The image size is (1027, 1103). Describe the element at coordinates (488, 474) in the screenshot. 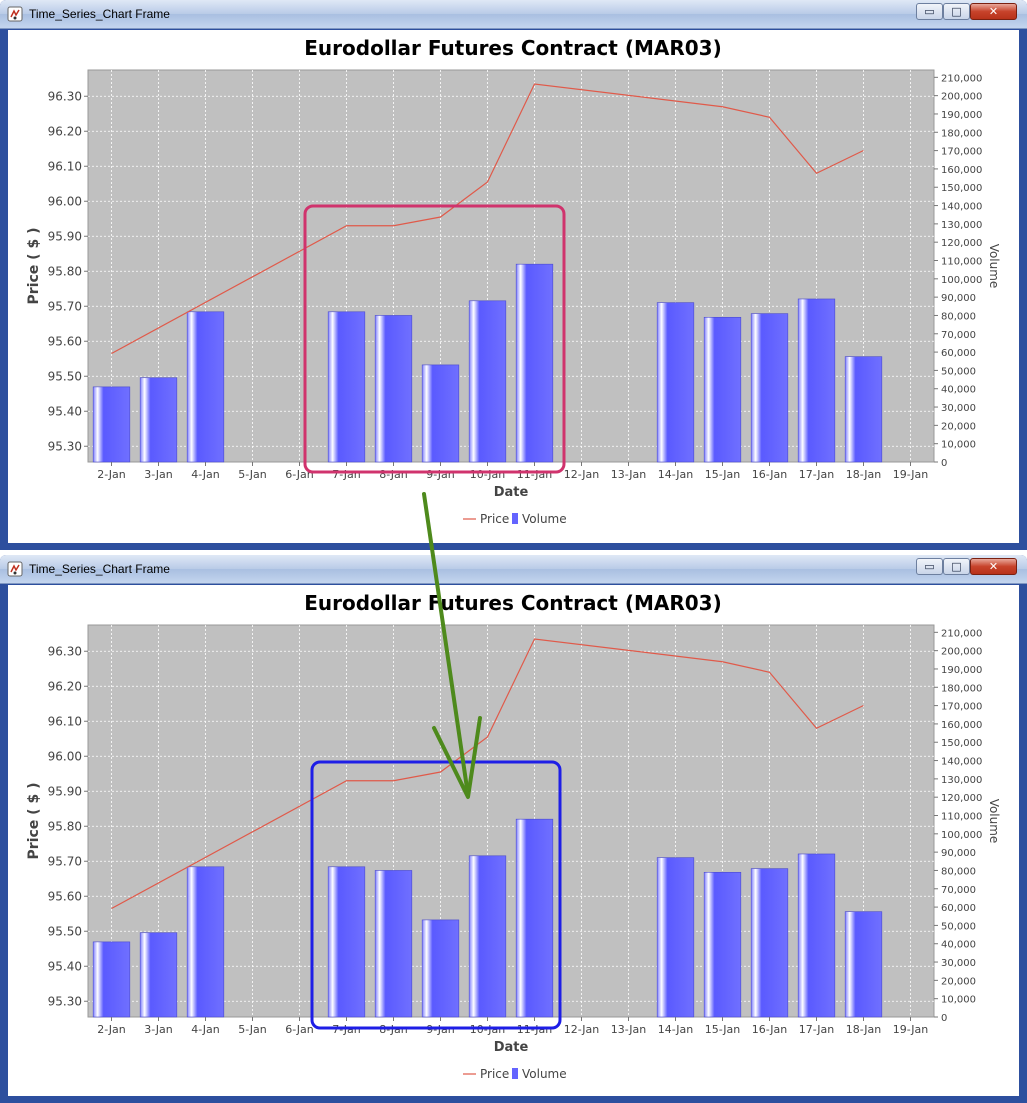

I see `x-tick-label: 10-Jan` at that location.